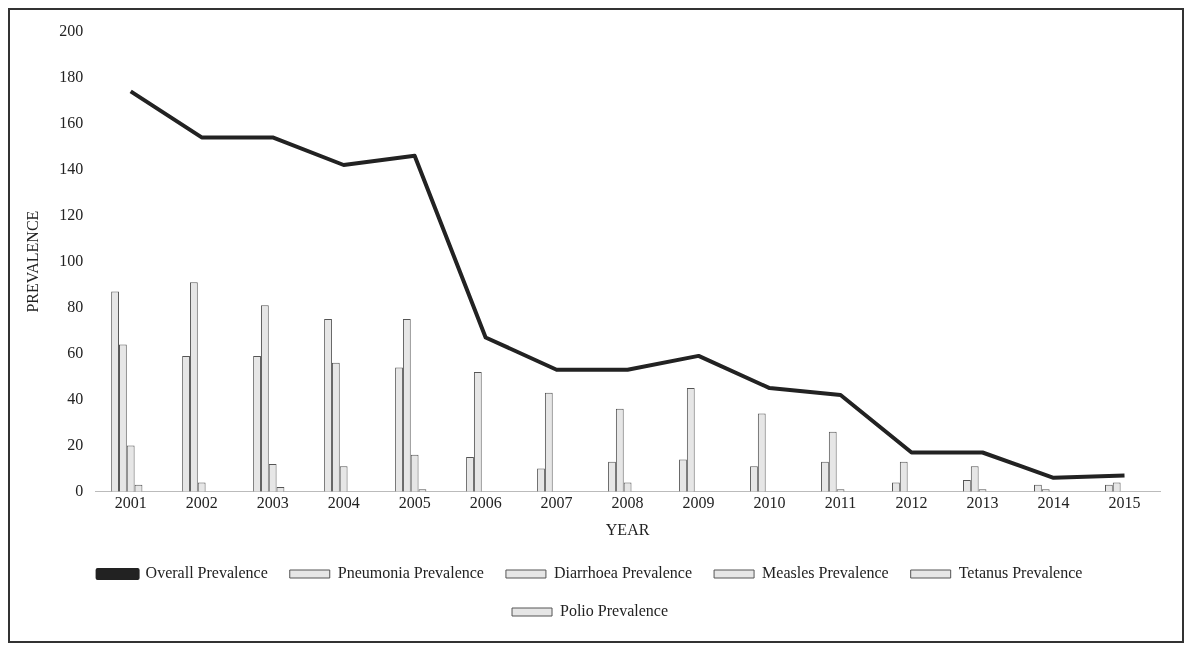  I want to click on x-tick-label: 2008, so click(627, 503).